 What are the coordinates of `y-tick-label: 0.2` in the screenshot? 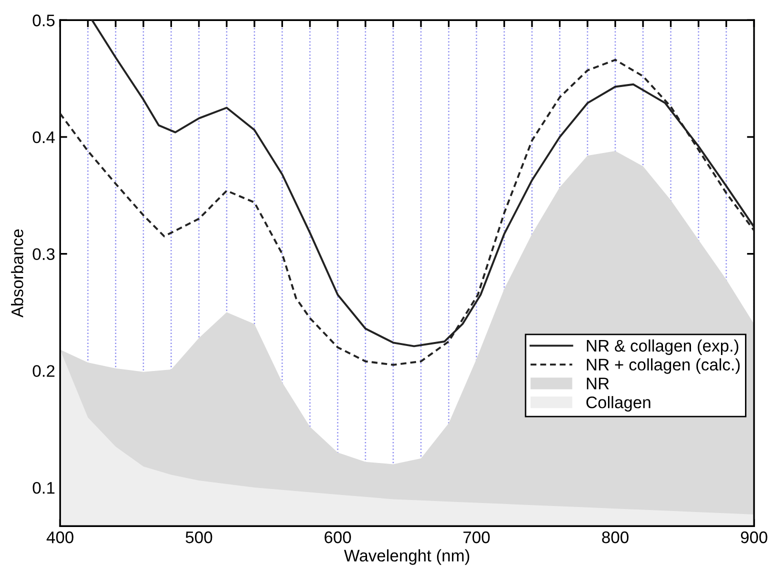 It's located at (43, 371).